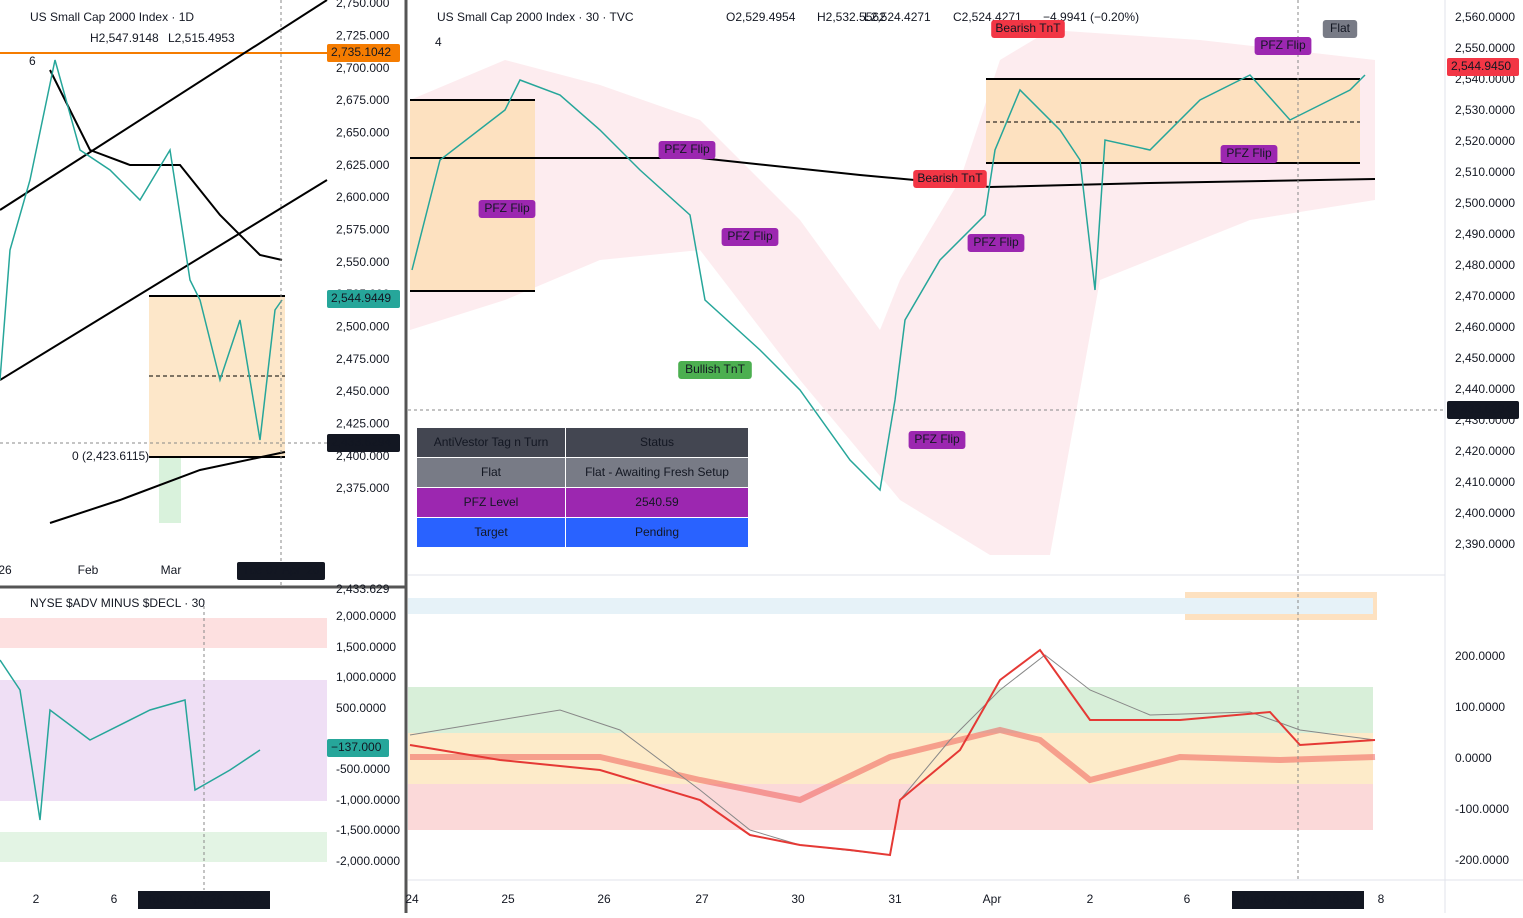 This screenshot has width=1523, height=918. What do you see at coordinates (1485, 451) in the screenshot?
I see `price-tick: 2,420.0000` at bounding box center [1485, 451].